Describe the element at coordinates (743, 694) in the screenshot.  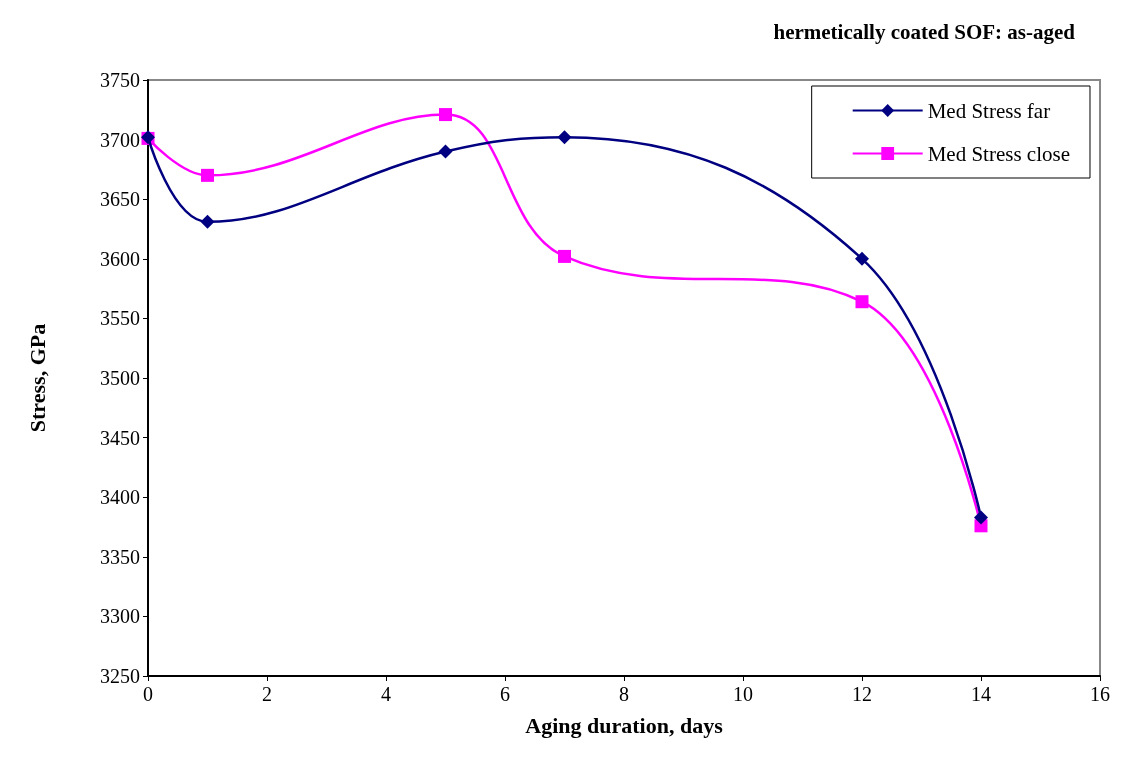
I see `x-tick-label: 10` at that location.